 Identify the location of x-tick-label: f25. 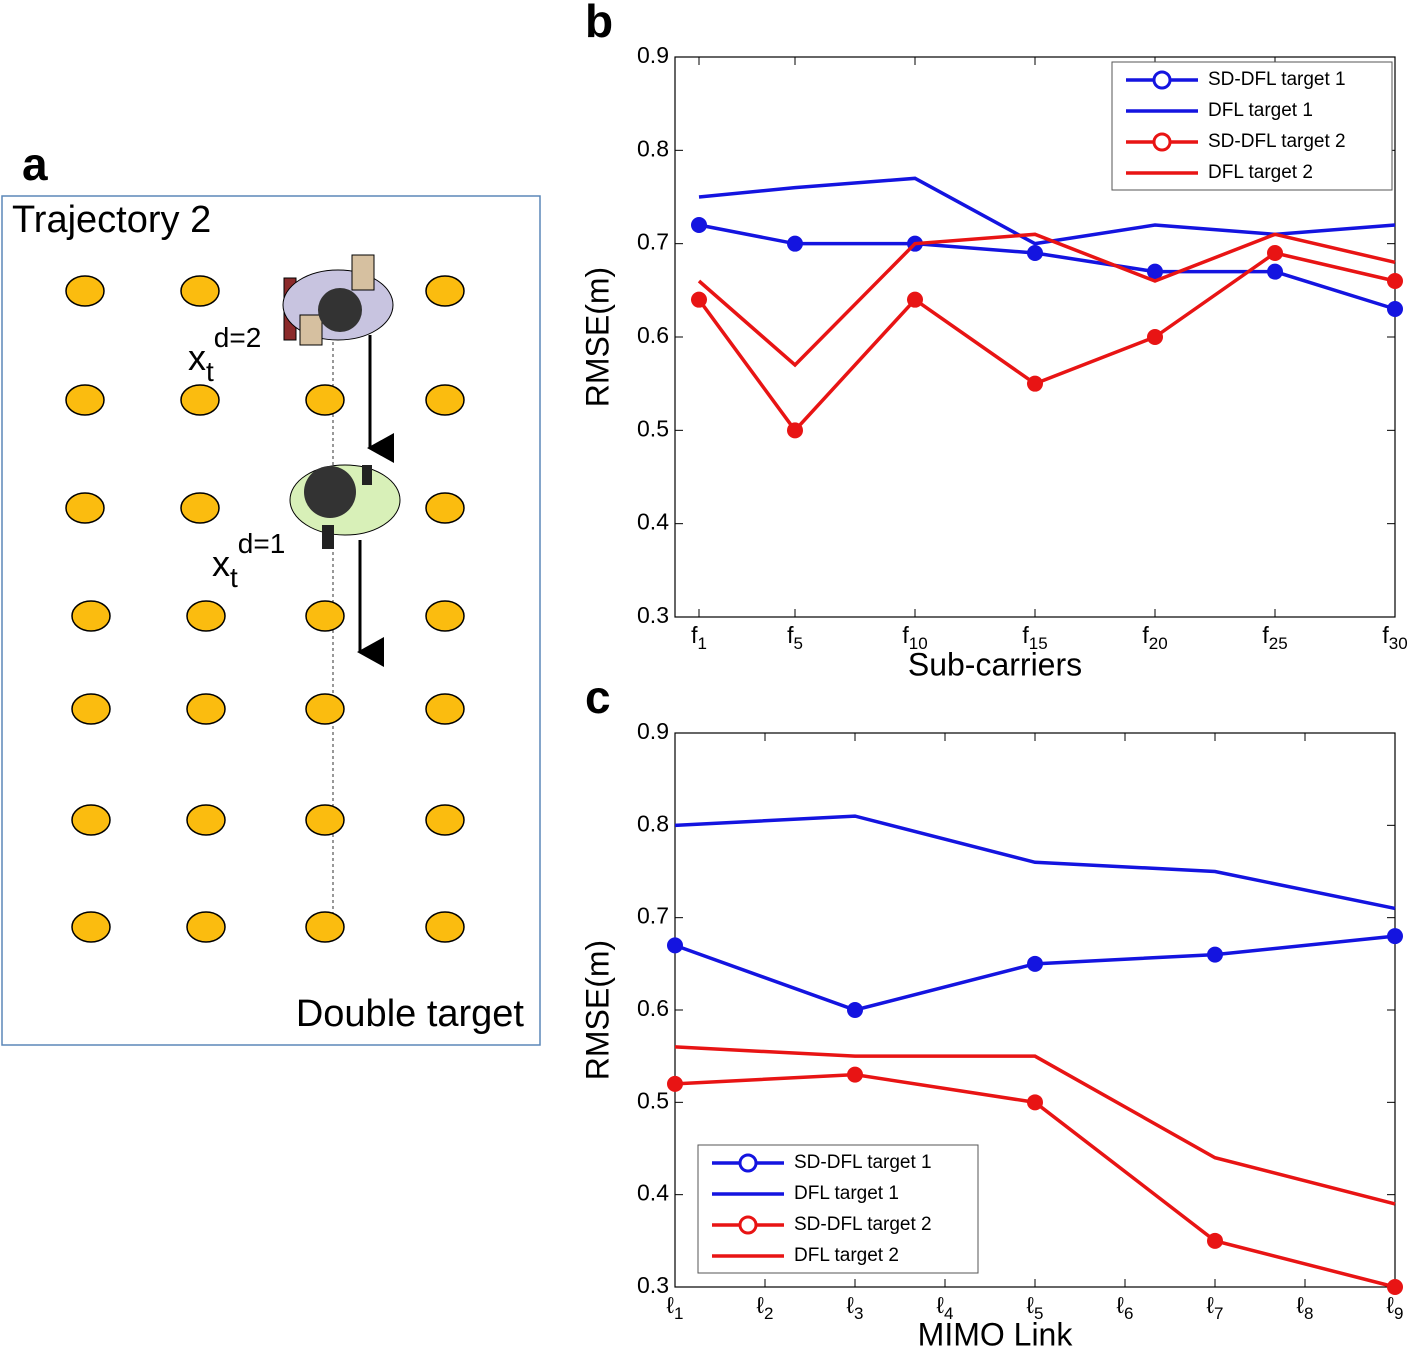
(1274, 637).